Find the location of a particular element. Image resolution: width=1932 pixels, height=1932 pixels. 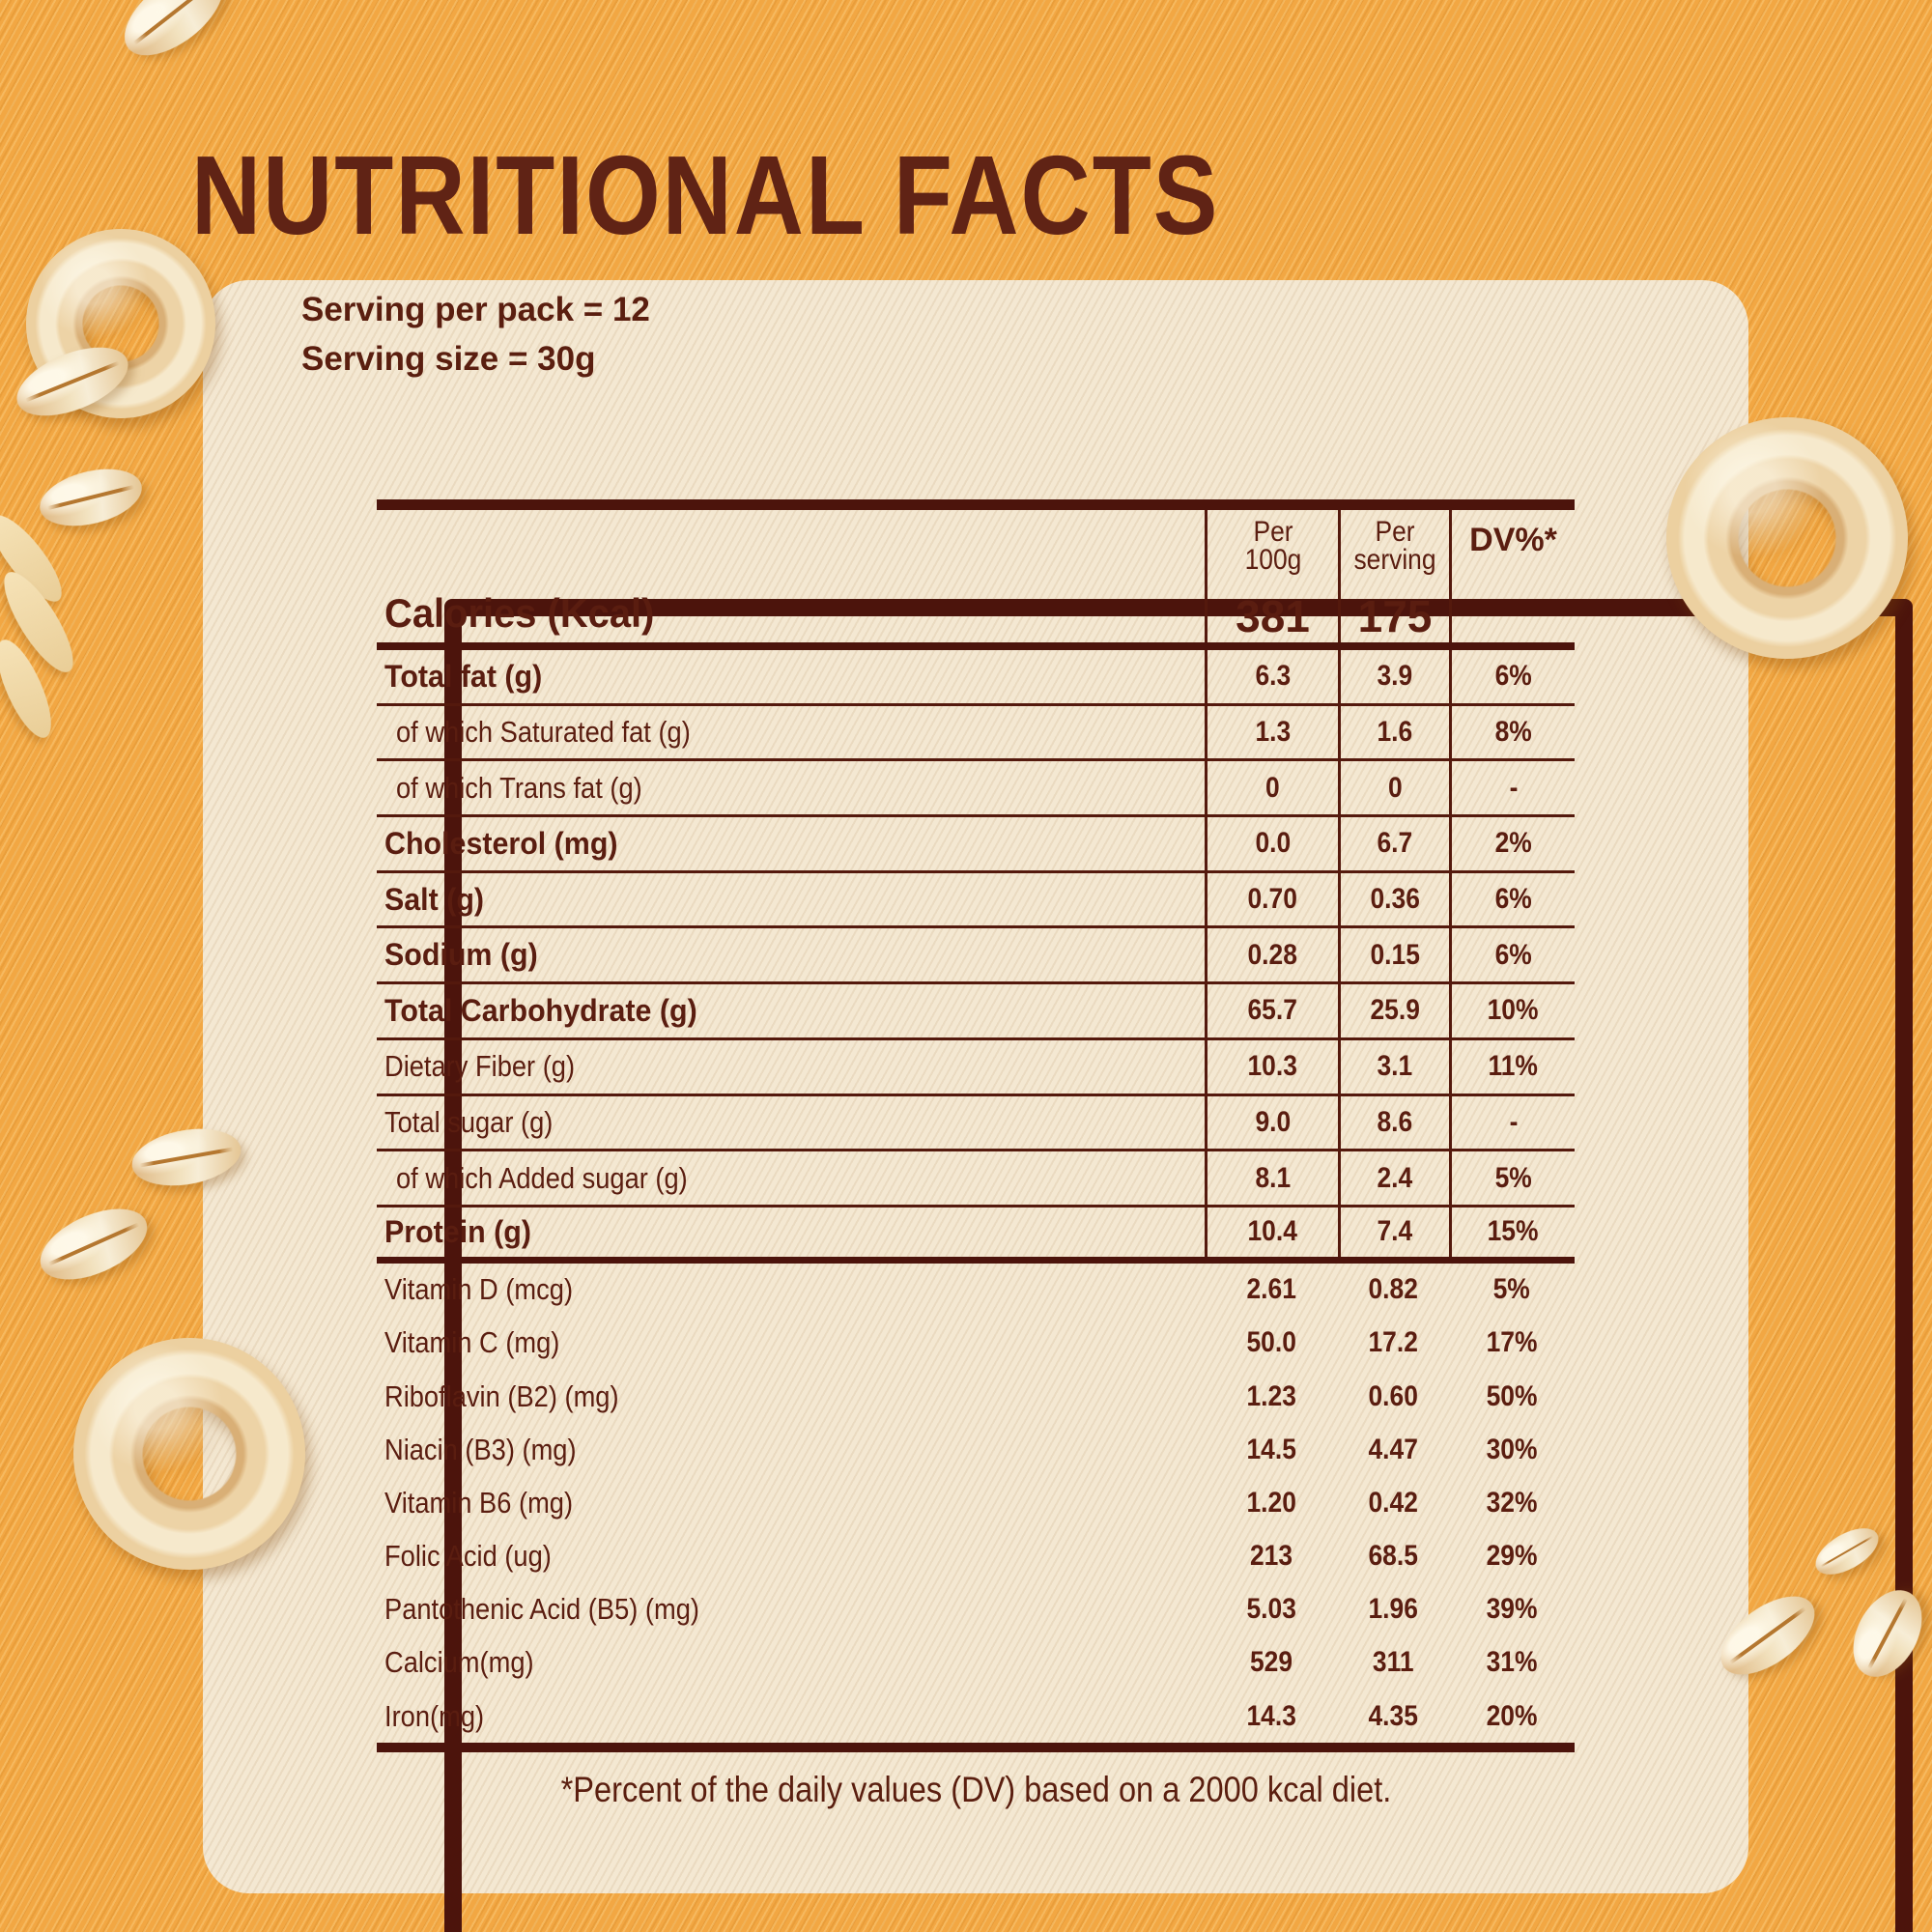

row-value-per-serving: 7.4 is located at coordinates (1393, 1232).